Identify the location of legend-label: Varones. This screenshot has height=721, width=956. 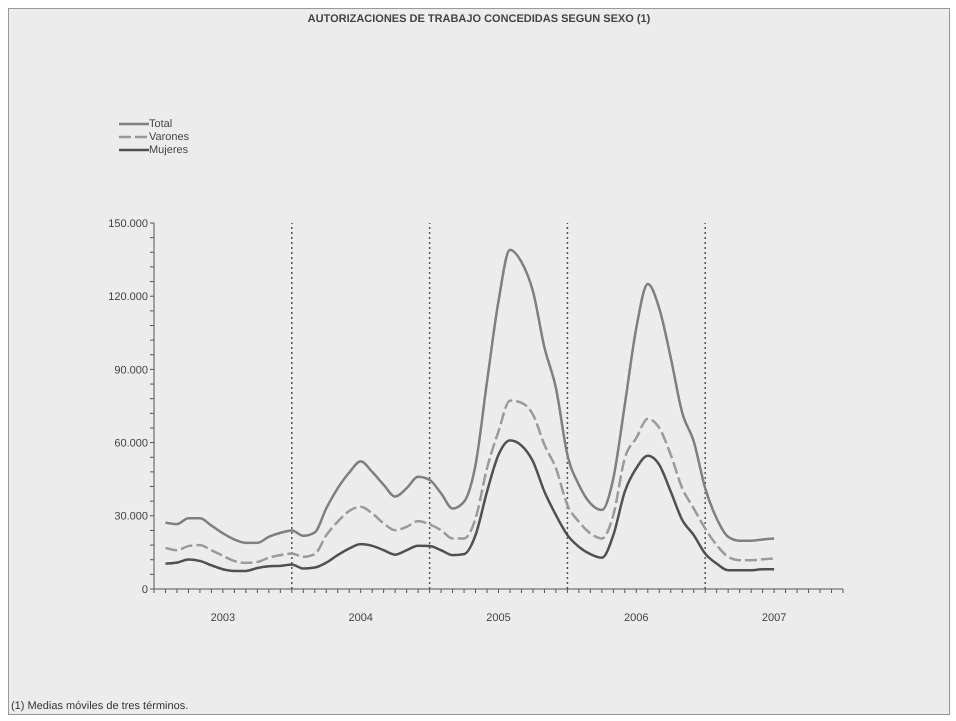
(169, 136).